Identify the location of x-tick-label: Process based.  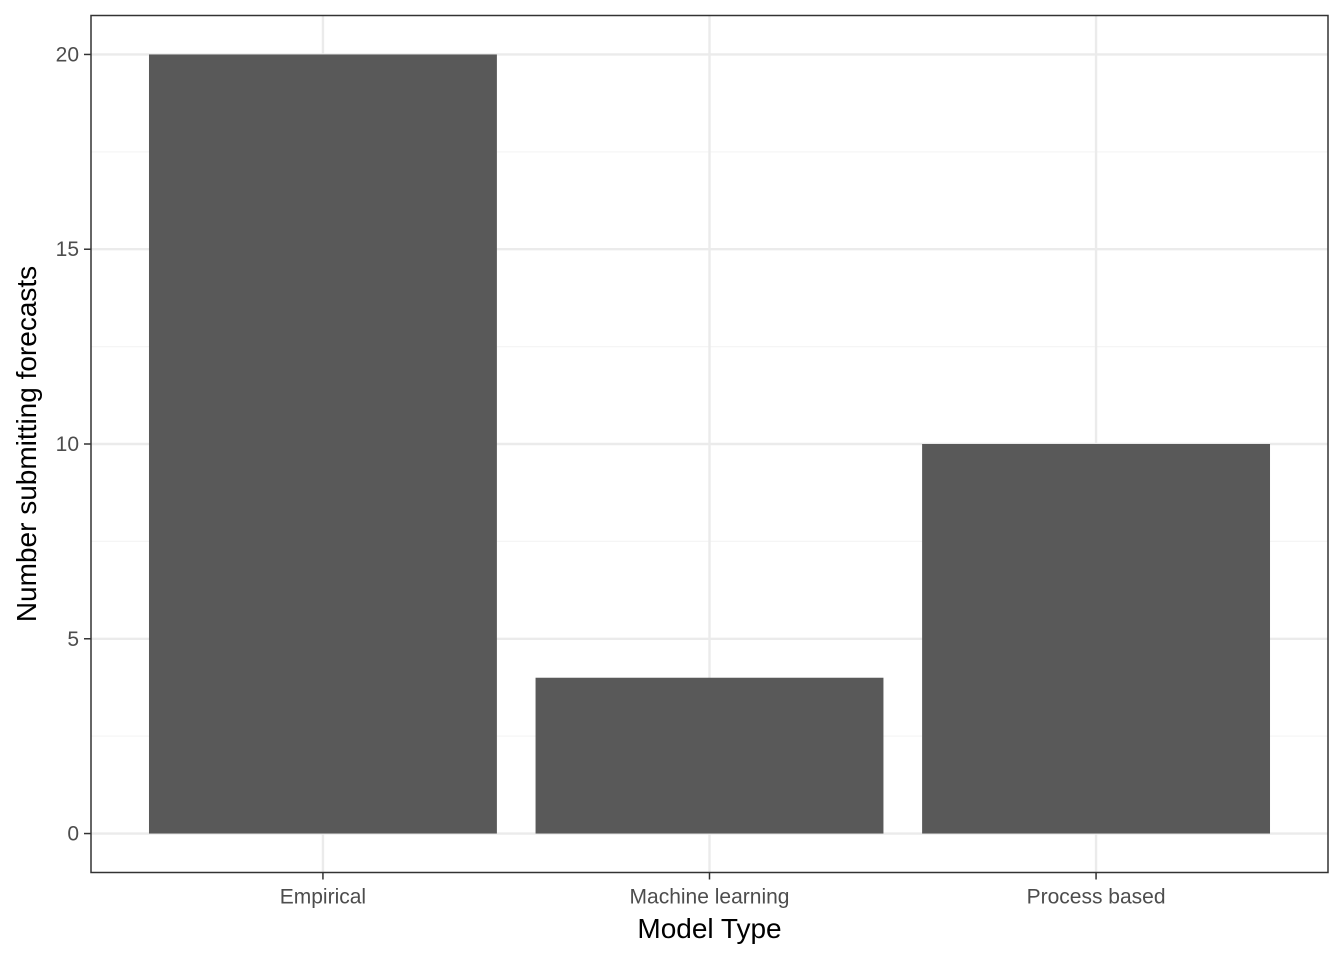
(1096, 897).